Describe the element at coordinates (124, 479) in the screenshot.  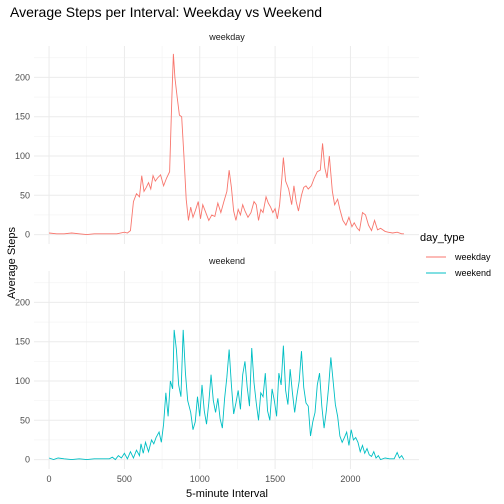
I see `x-tick-label: 500` at that location.